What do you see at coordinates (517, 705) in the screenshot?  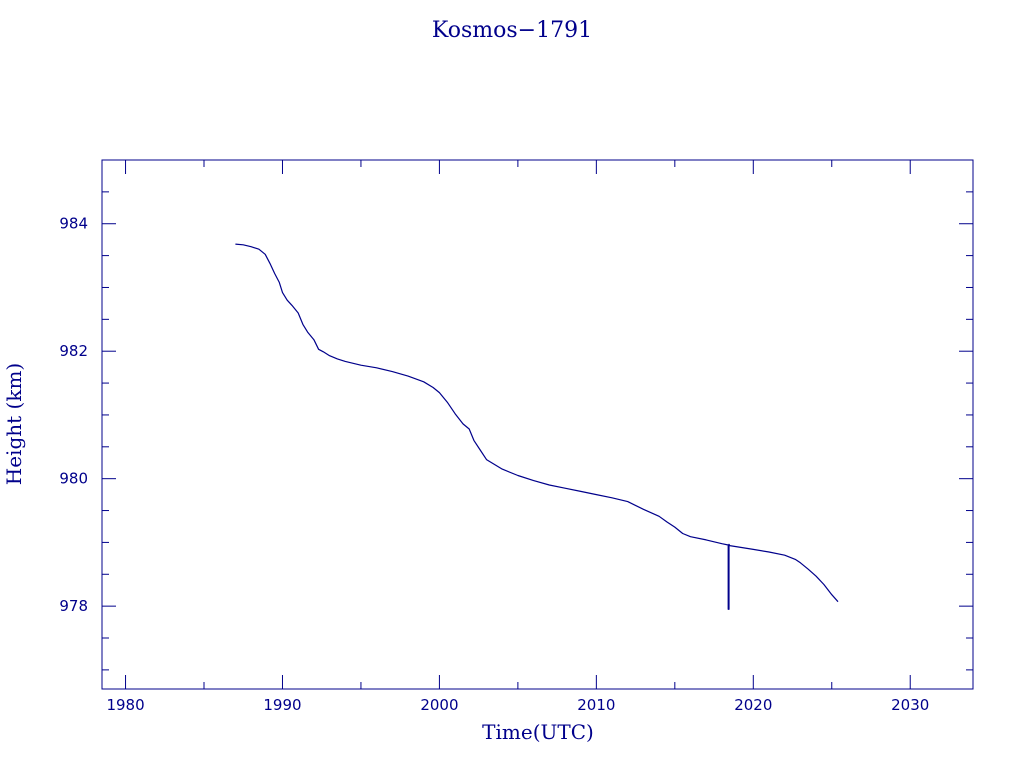 I see `x-tick-labels: 1980 1990 2000 2010 2020 2030` at bounding box center [517, 705].